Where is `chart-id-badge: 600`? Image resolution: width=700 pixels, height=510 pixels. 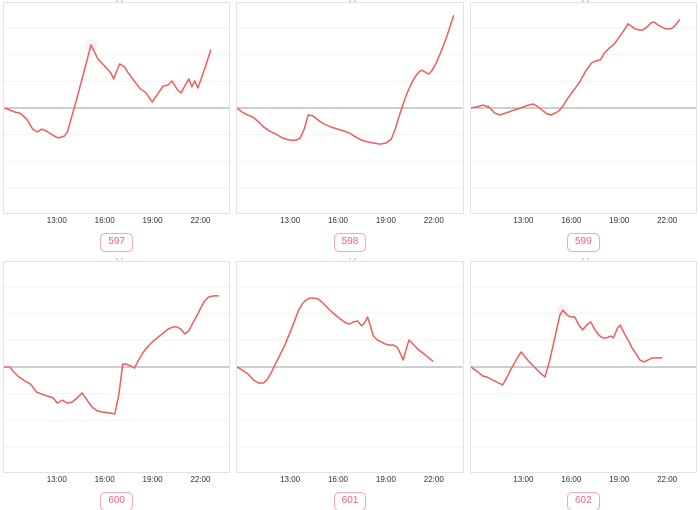
chart-id-badge: 600 is located at coordinates (116, 501).